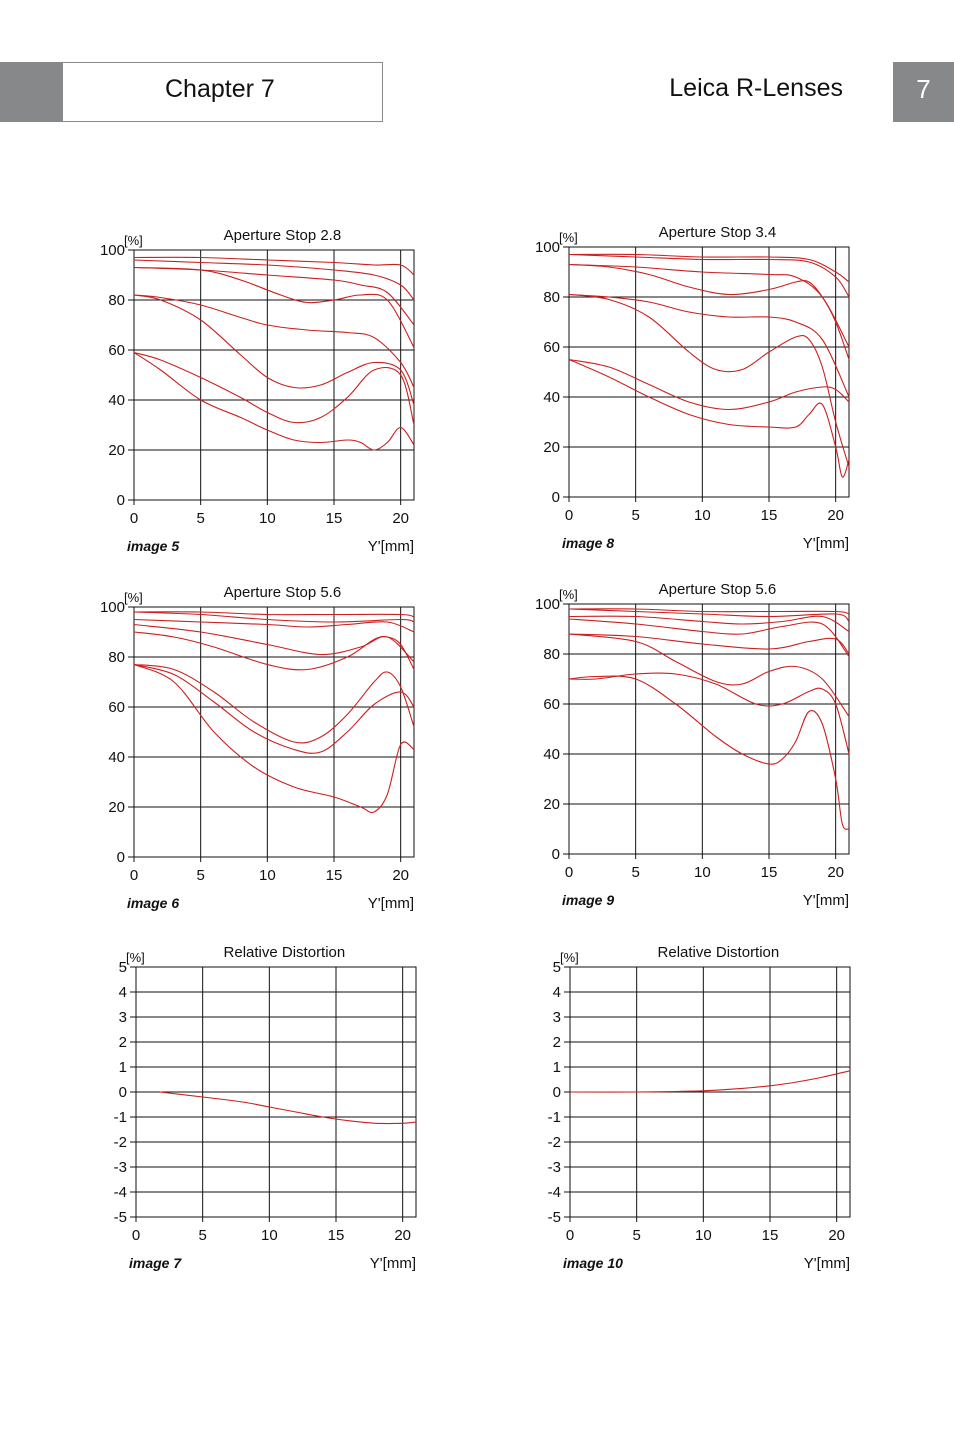 The image size is (954, 1430). I want to click on y-tick-label: 5, so click(123, 967).